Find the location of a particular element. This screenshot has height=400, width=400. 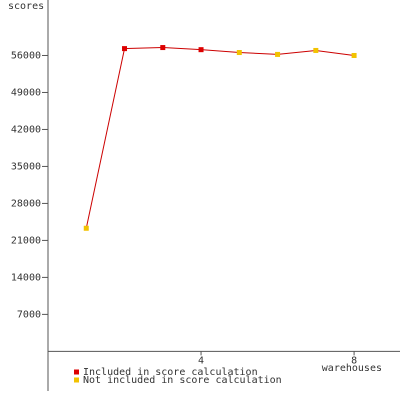

legend-label: Included in score calculation is located at coordinates (170, 372).